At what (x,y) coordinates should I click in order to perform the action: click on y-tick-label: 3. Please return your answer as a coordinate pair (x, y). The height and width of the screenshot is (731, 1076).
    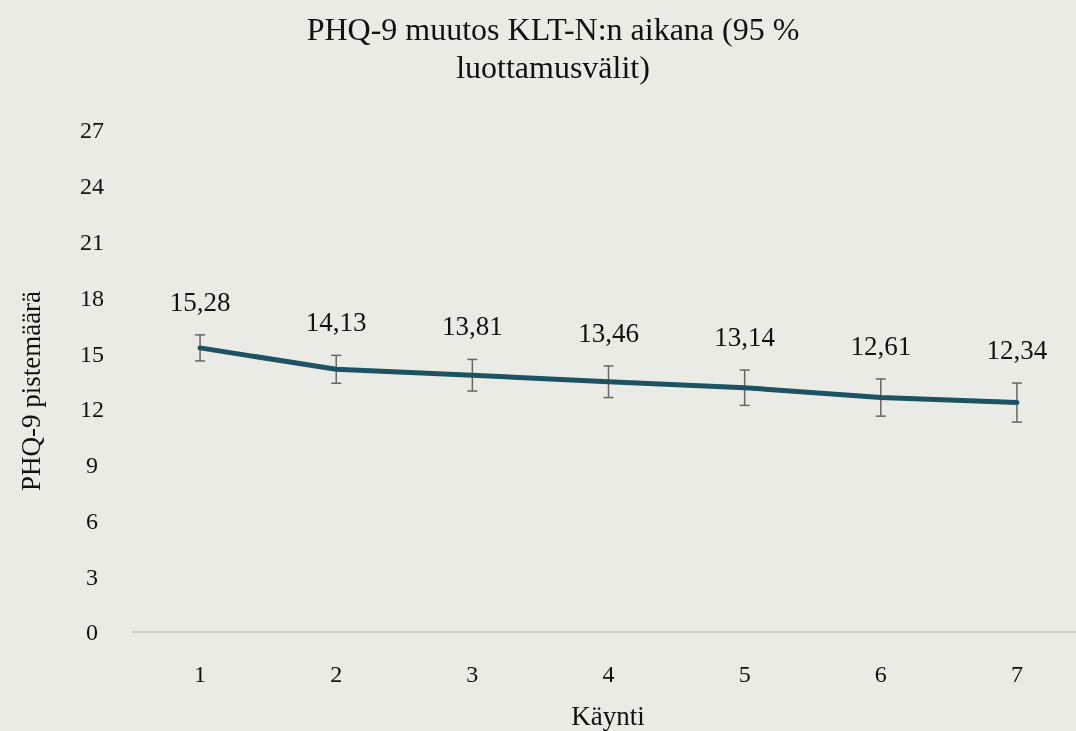
    Looking at the image, I should click on (92, 576).